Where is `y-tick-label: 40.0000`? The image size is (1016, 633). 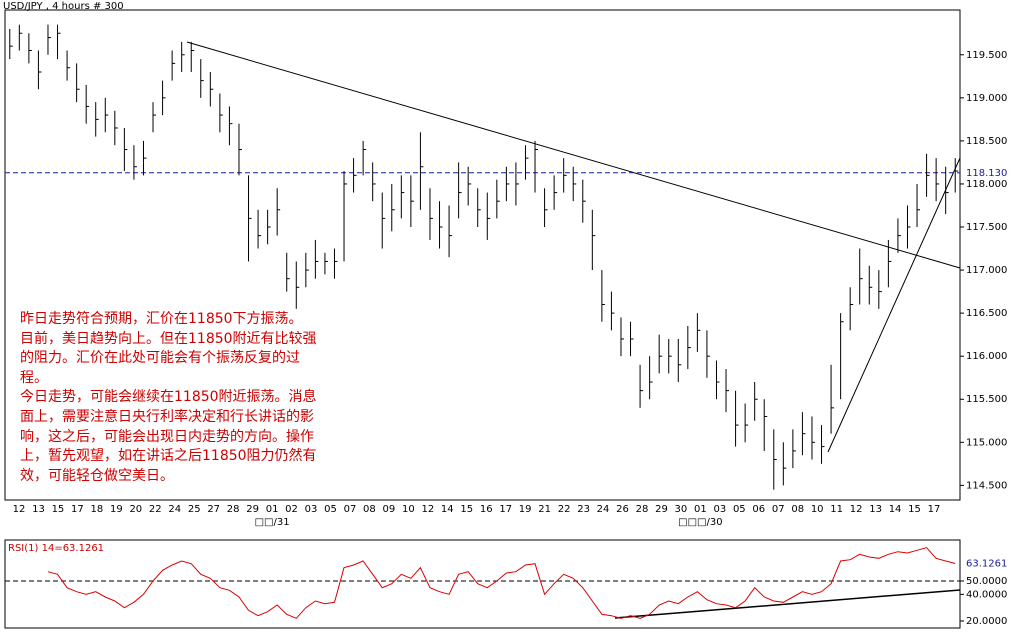
y-tick-label: 40.0000 is located at coordinates (986, 594).